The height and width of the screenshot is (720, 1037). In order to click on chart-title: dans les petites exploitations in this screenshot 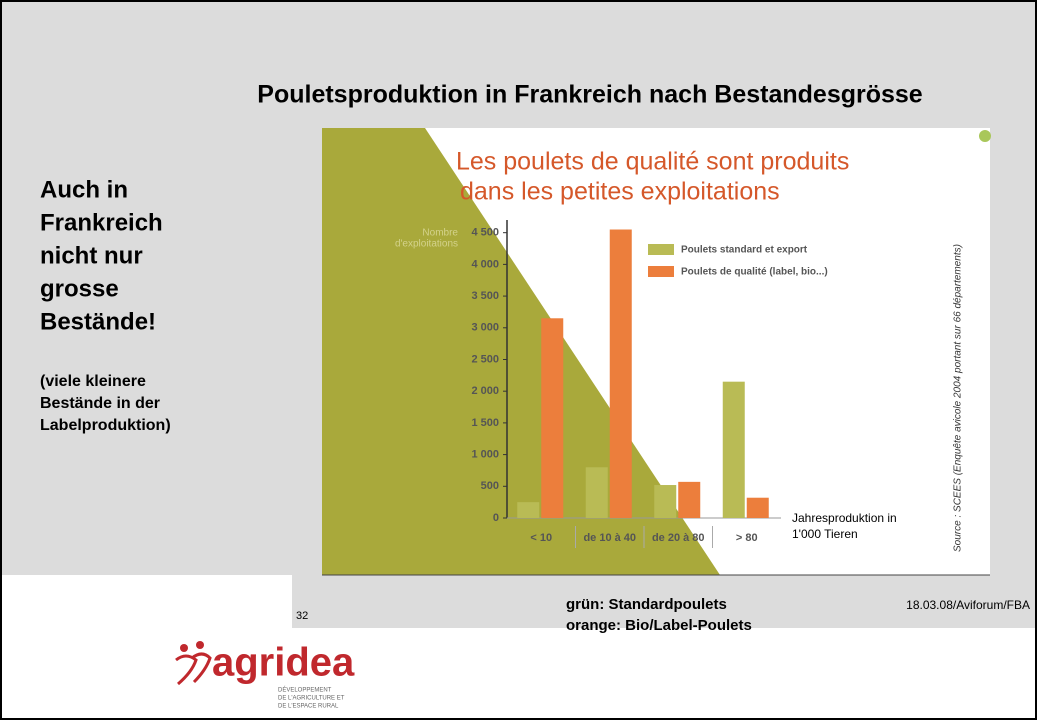, I will do `click(620, 192)`.